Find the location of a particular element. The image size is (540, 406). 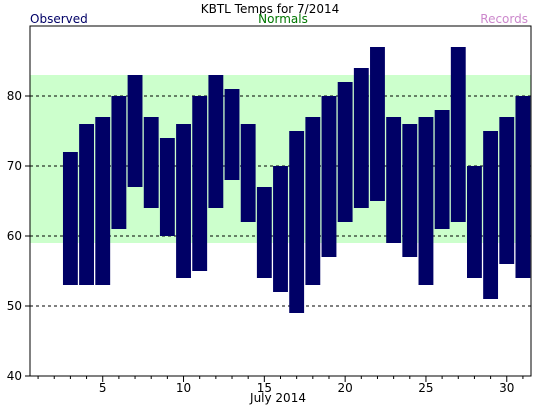

x-tick-label-5: 5 is located at coordinates (103, 388).